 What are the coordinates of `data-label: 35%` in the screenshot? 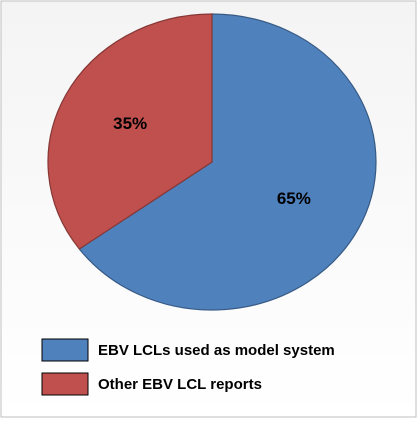 It's located at (130, 123).